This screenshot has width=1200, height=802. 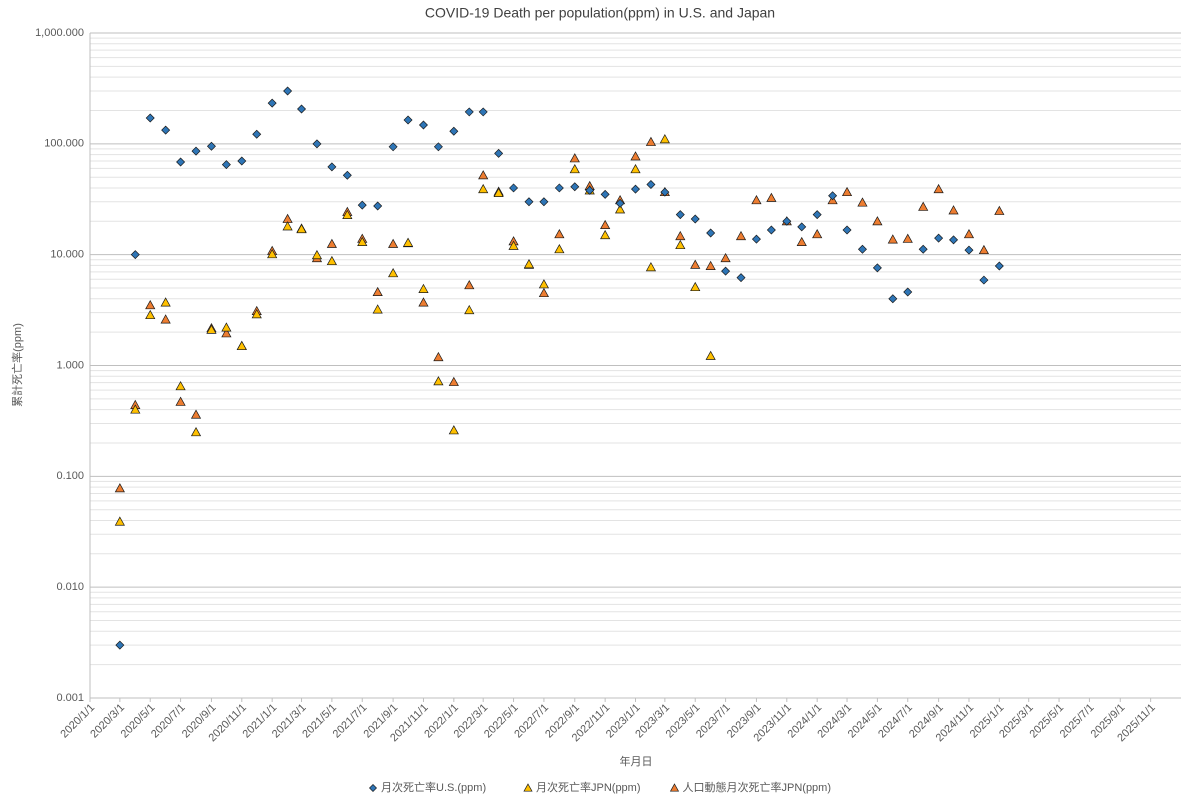 I want to click on legend-label: 月次死亡率U.S.(ppm), so click(x=433, y=787).